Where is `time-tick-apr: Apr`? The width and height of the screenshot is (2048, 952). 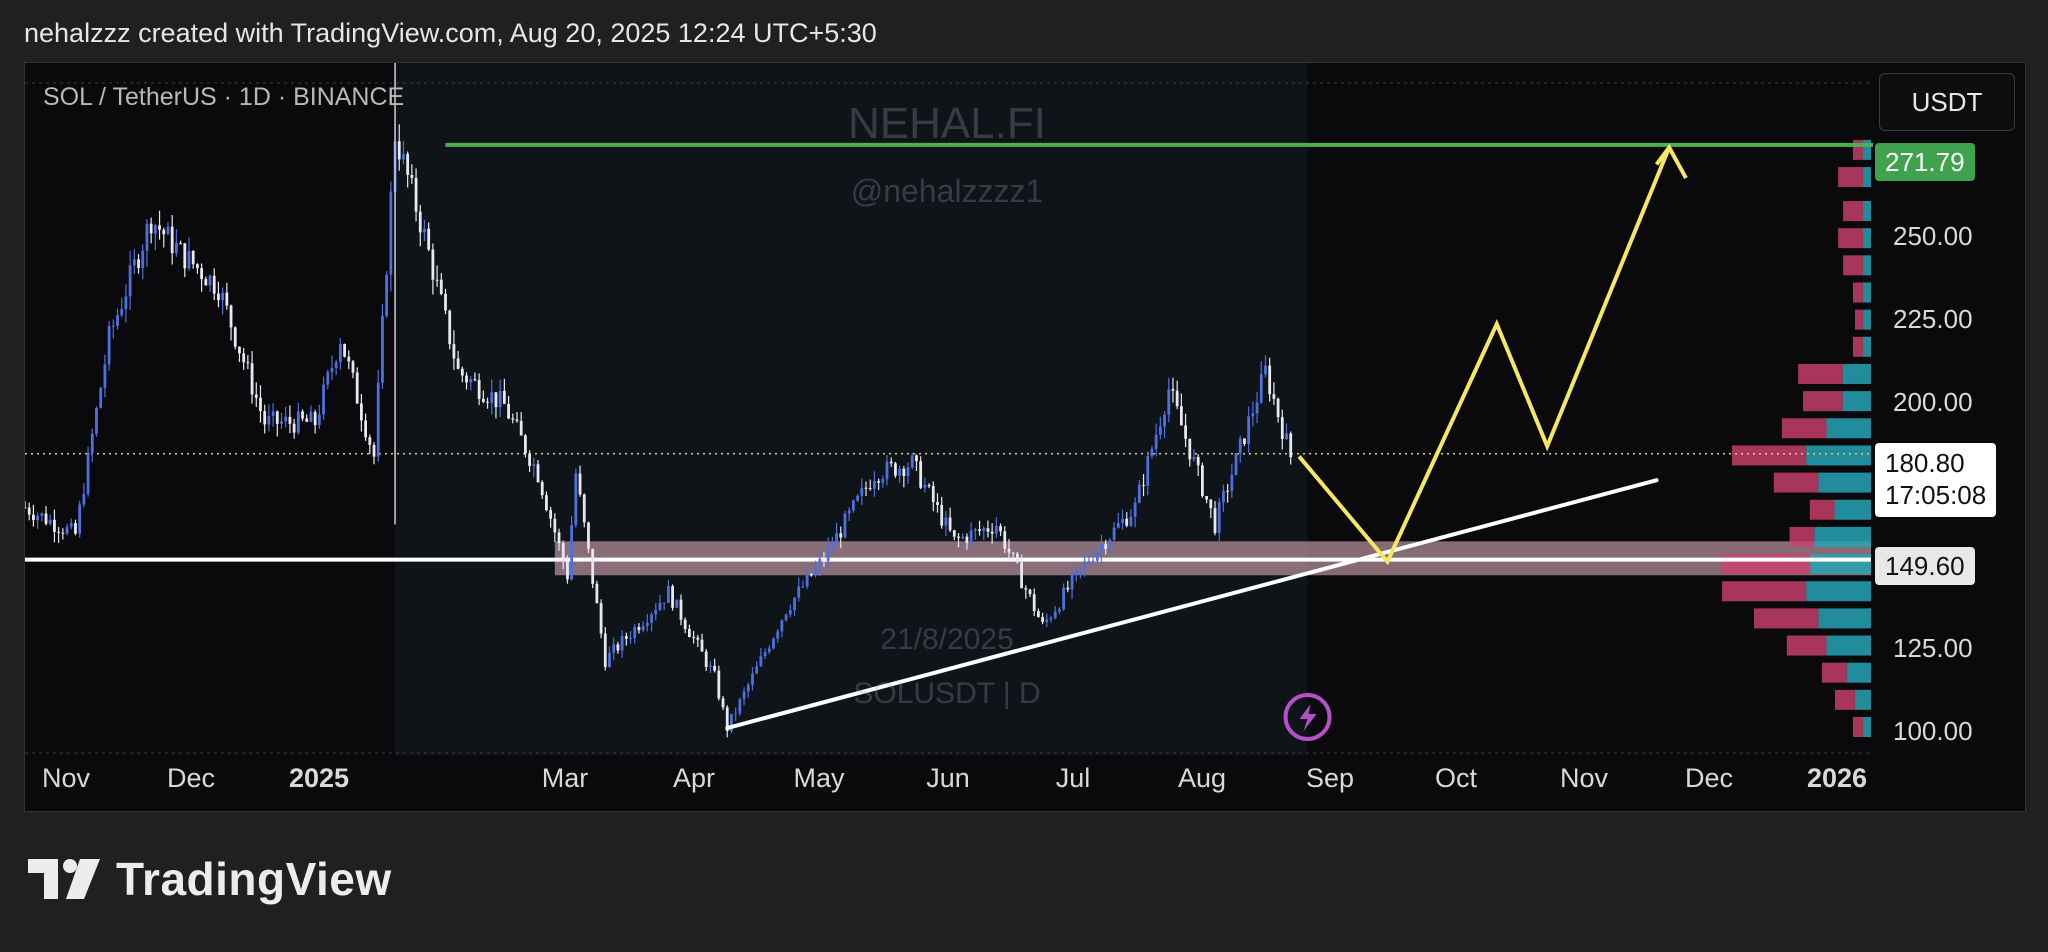
time-tick-apr: Apr is located at coordinates (694, 778).